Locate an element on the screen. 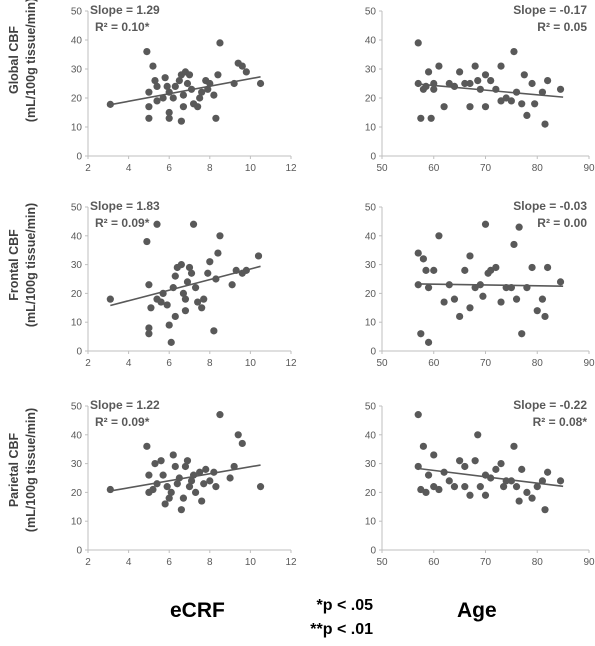  x-tick-label: 80 is located at coordinates (538, 363).